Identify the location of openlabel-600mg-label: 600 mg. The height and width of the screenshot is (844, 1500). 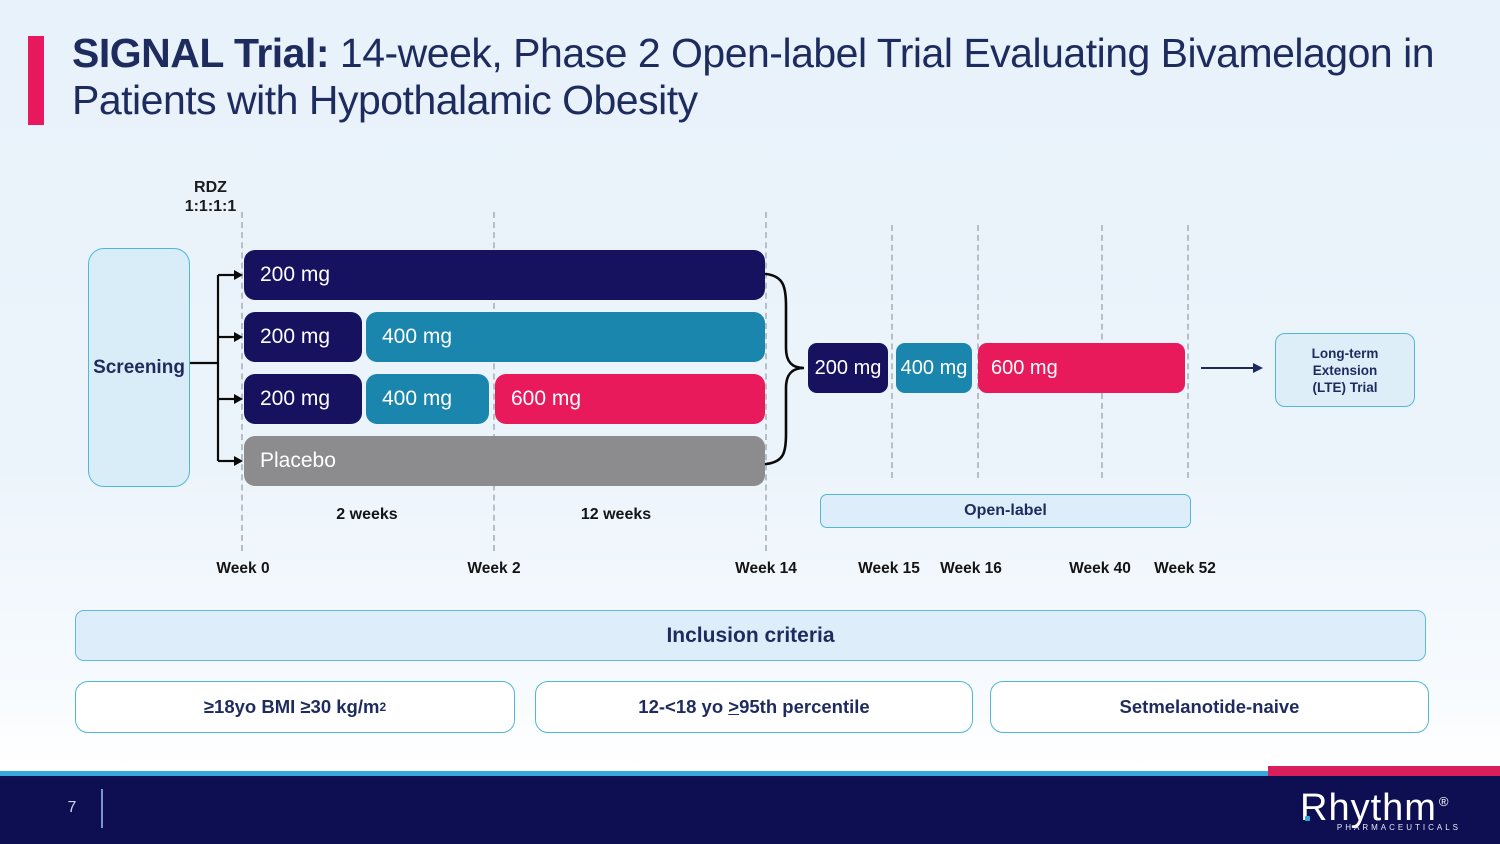
(1024, 367).